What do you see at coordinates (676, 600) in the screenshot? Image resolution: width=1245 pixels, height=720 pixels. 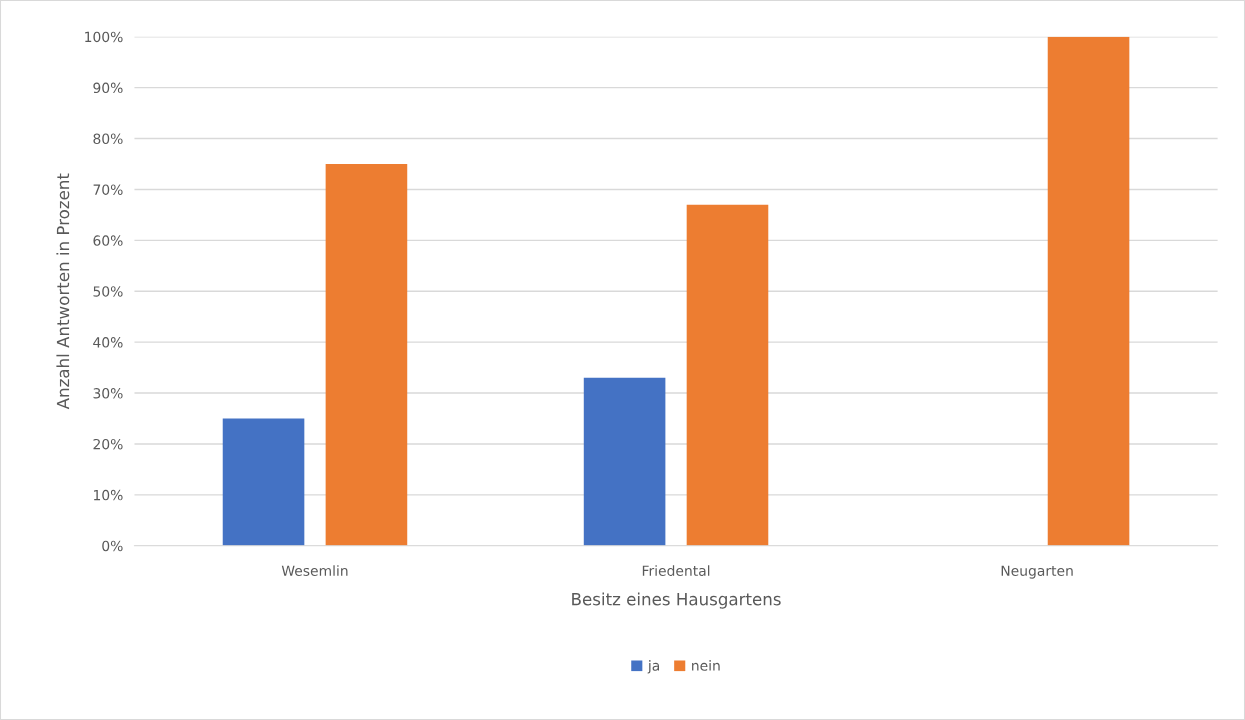 I see `x-axis-title: Besitz eines Hausgartens` at bounding box center [676, 600].